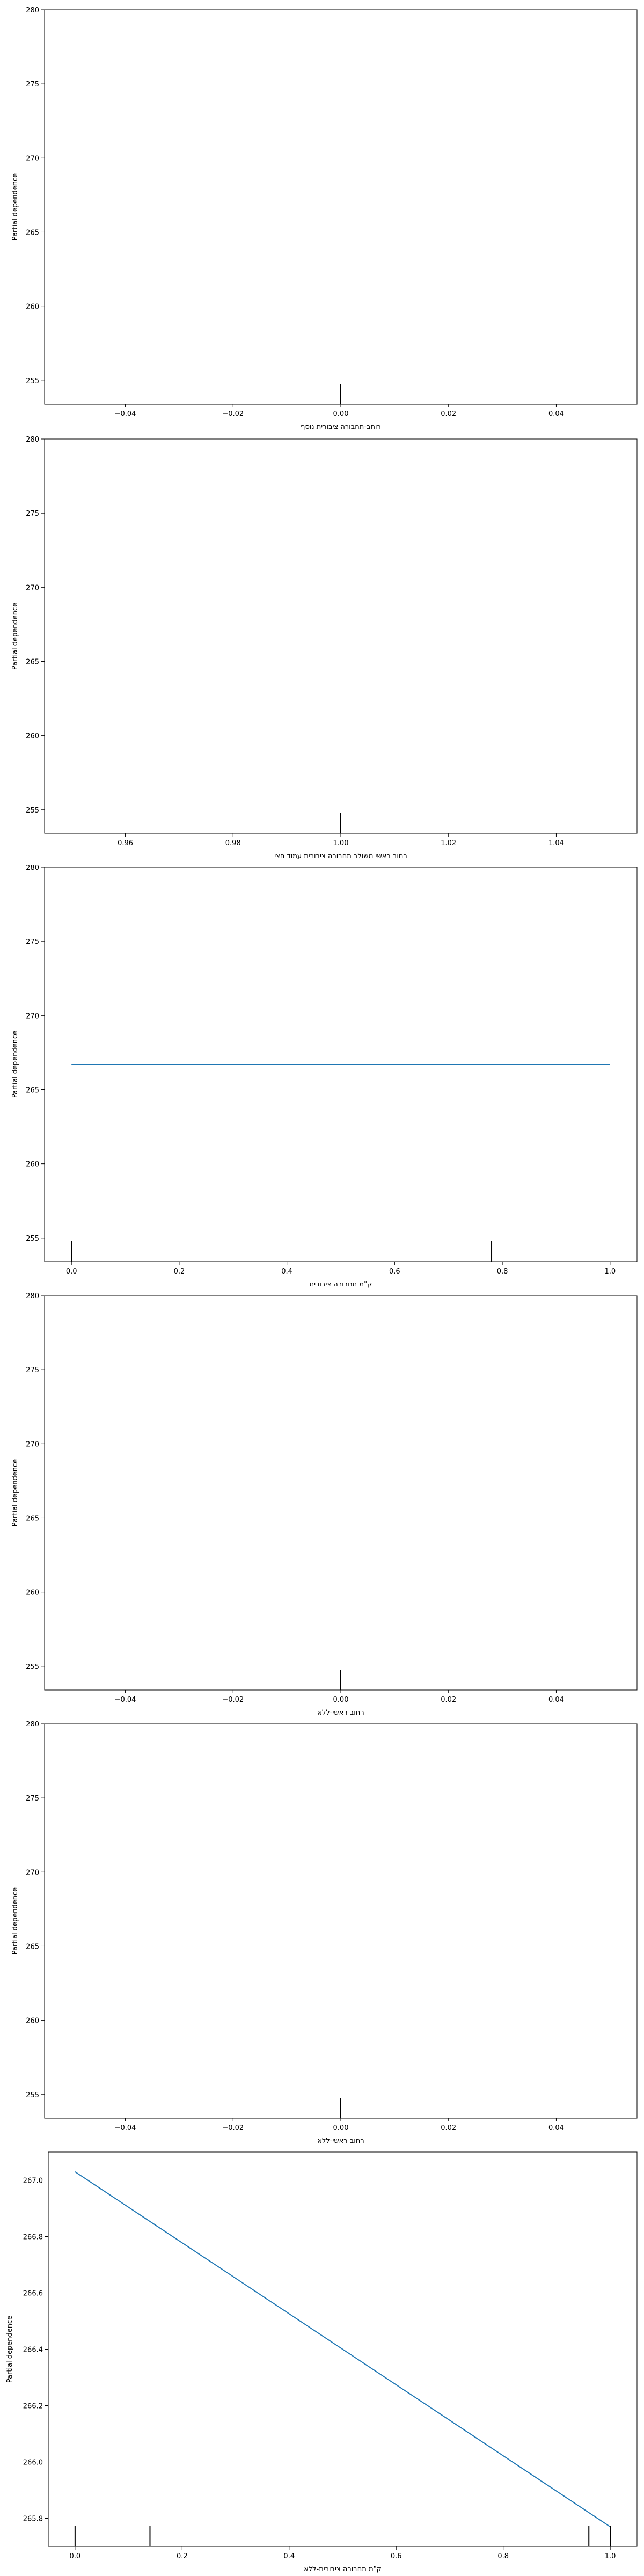 Image resolution: width=644 pixels, height=2576 pixels. Describe the element at coordinates (343, 2569) in the screenshot. I see `x-axis-label: ק"מ תחבורה ציבורית-ללא` at that location.